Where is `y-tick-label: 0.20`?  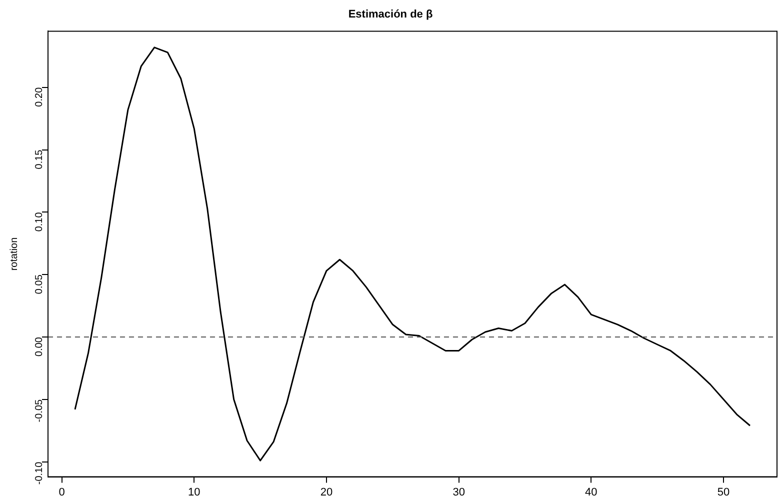 y-tick-label: 0.20 is located at coordinates (39, 96).